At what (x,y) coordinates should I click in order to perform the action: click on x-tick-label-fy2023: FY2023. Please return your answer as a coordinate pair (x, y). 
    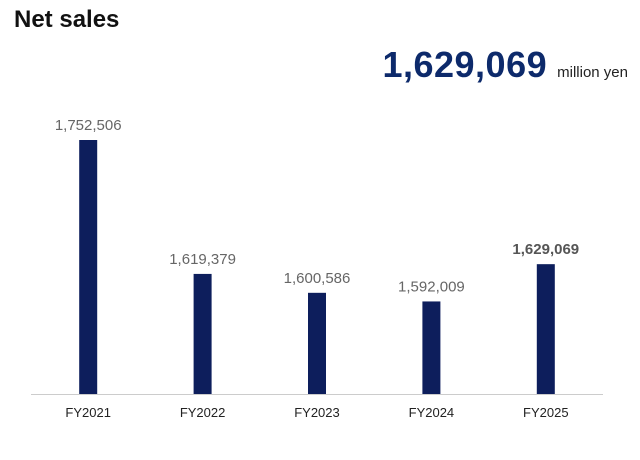
    Looking at the image, I should click on (317, 412).